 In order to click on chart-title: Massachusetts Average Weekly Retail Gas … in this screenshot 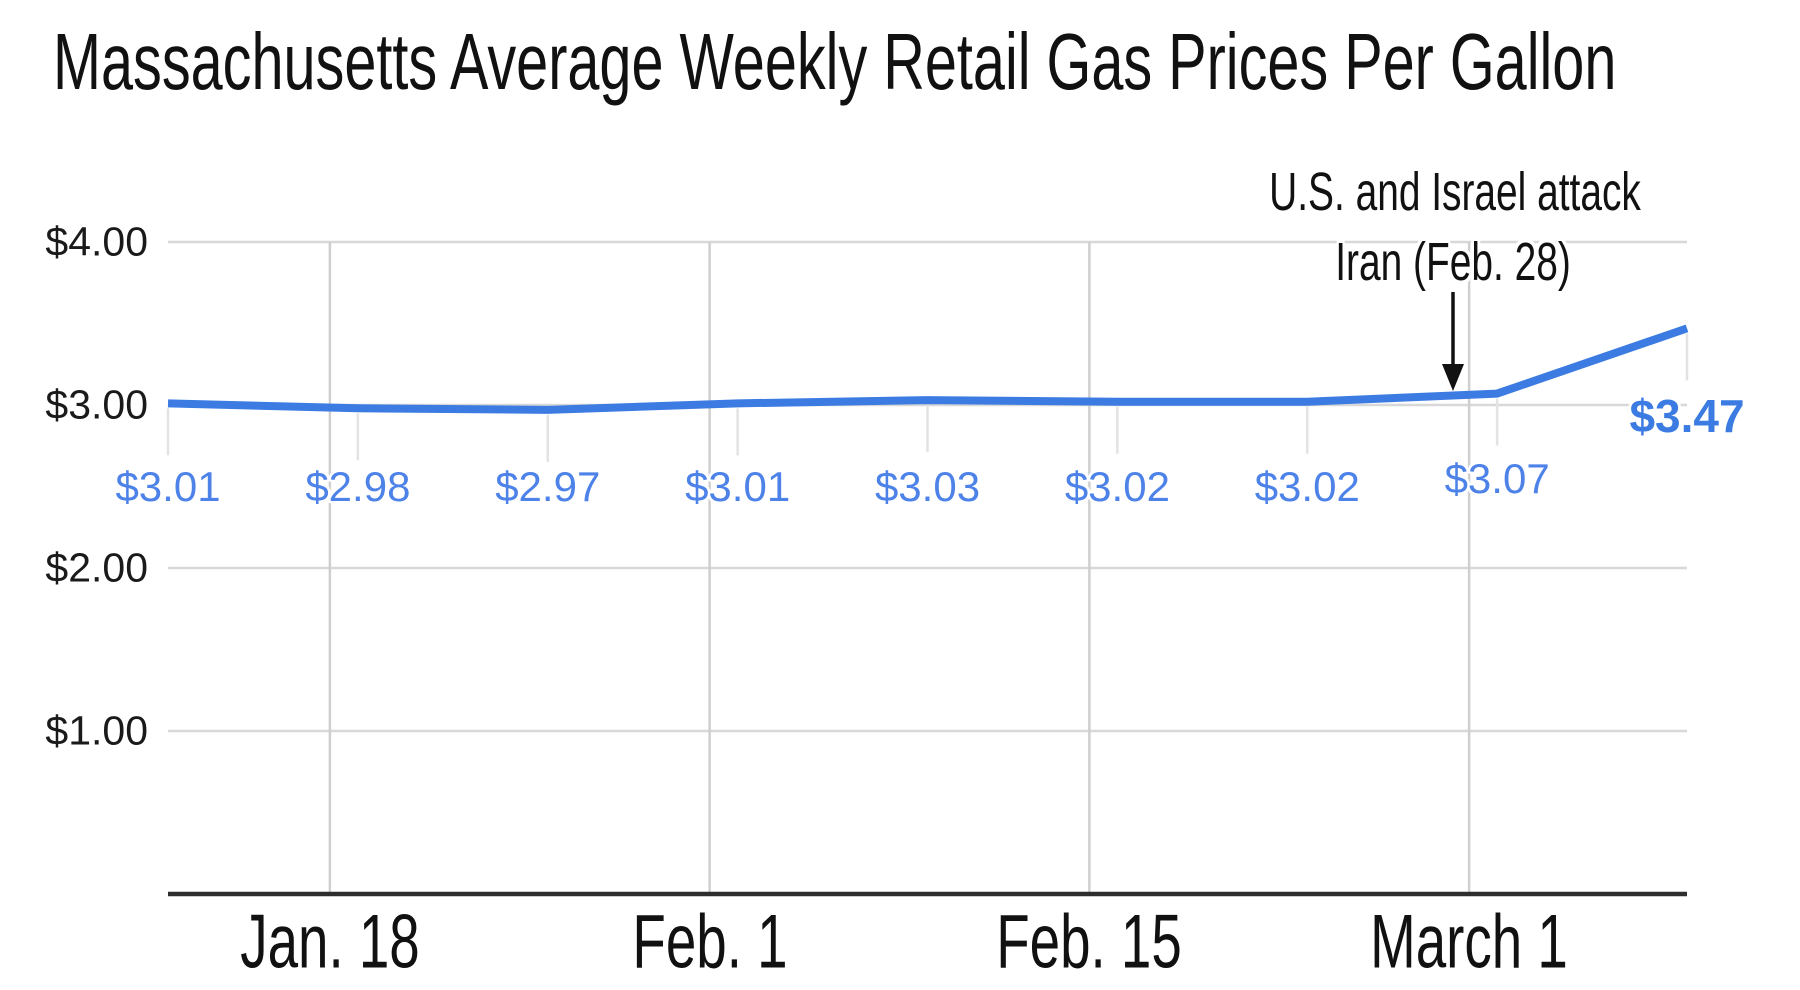, I will do `click(835, 61)`.